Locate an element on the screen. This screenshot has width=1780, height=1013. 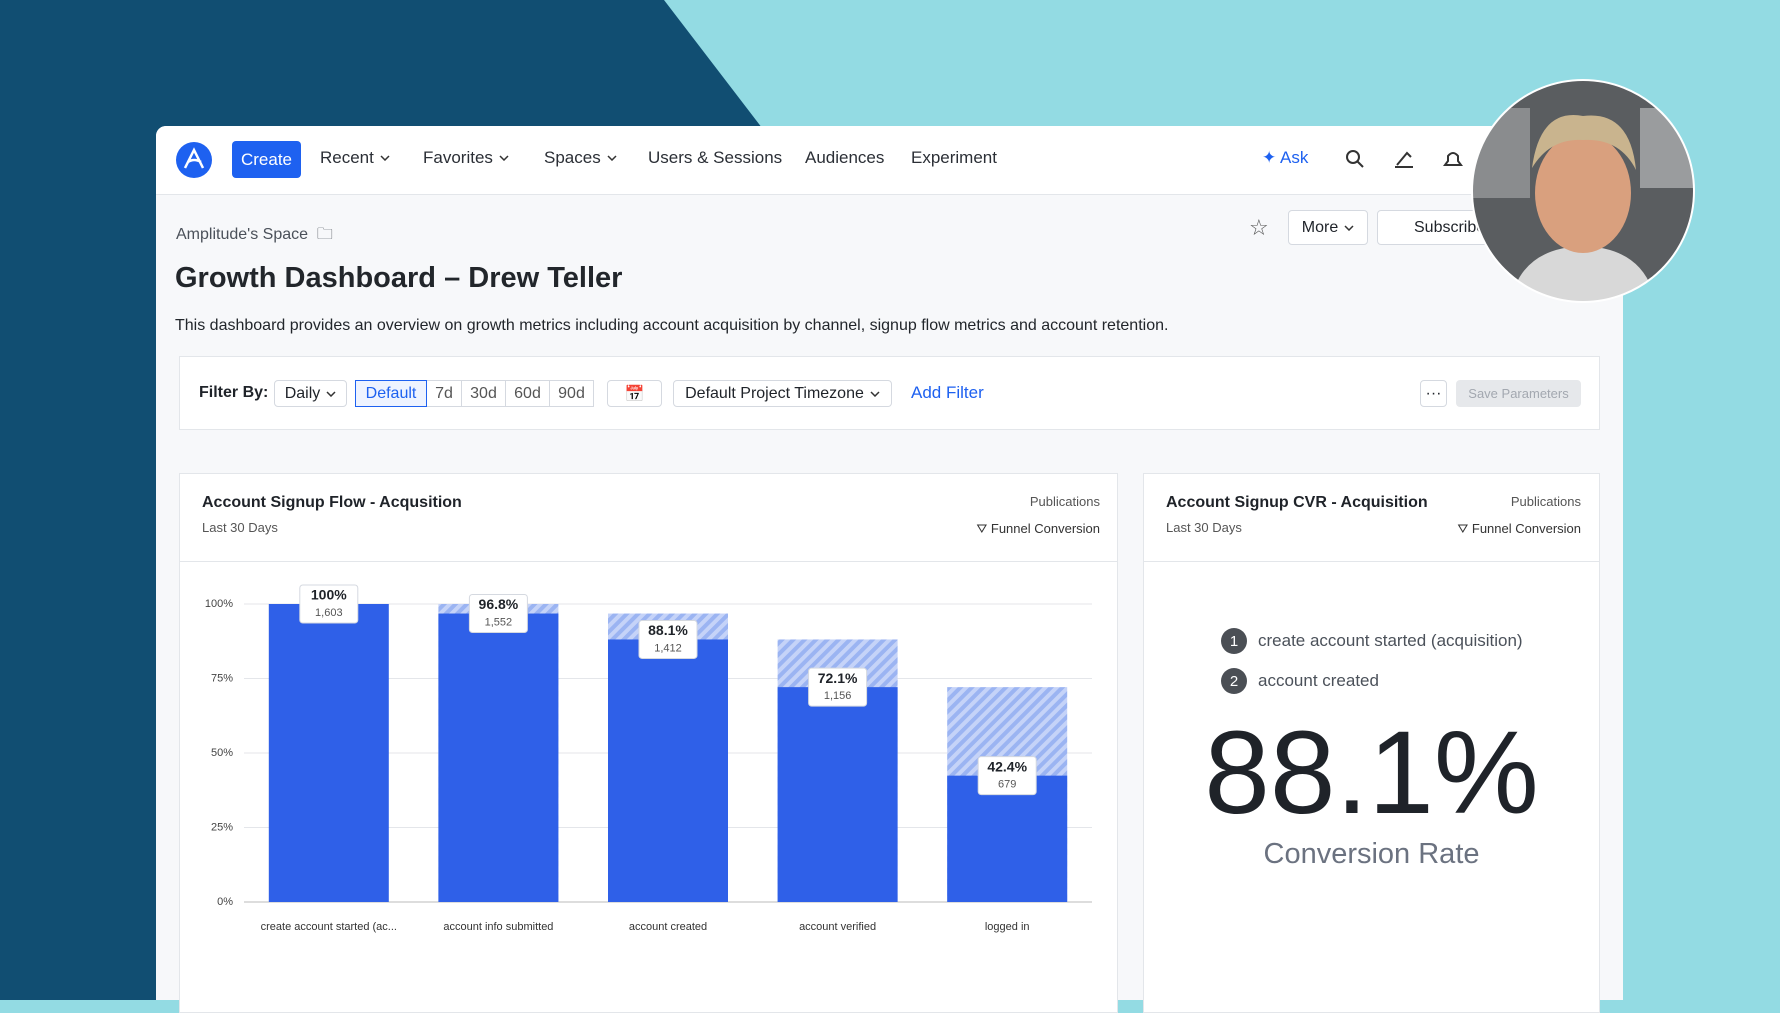
kpi-caption: Conversion Rate is located at coordinates (1371, 854).